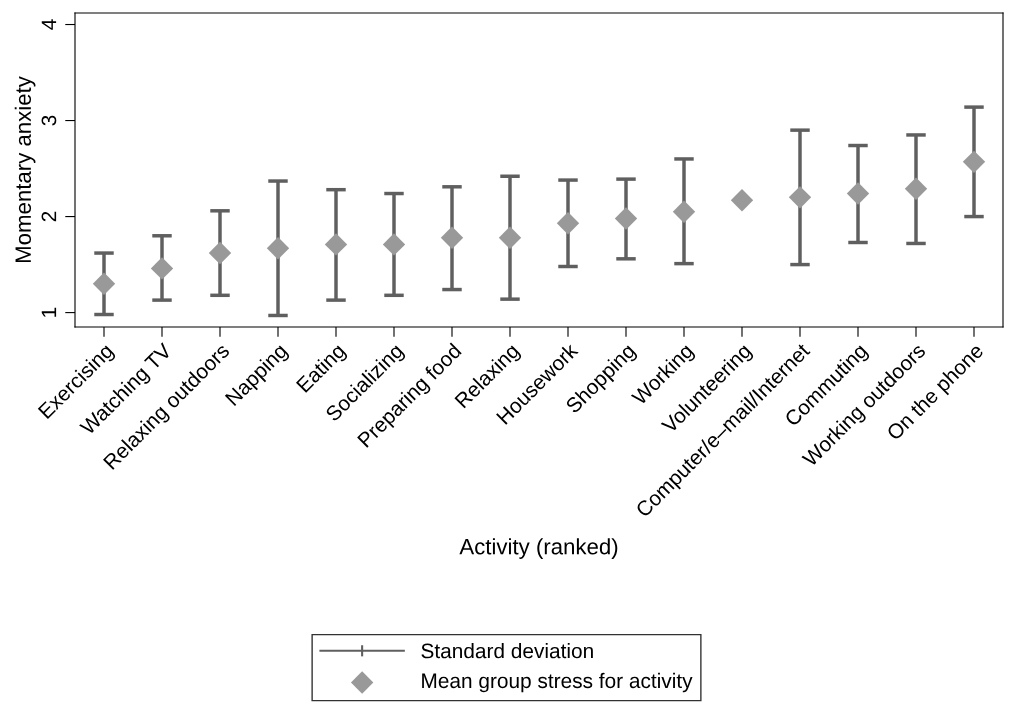  I want to click on x-axis-title: Activity (ranked), so click(538, 548).